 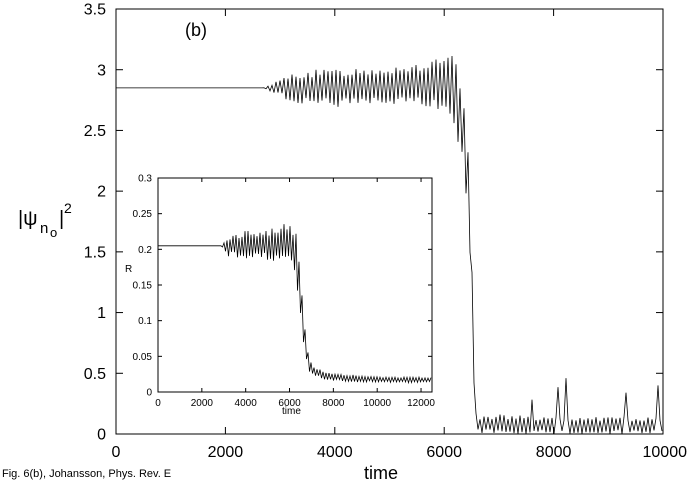 I want to click on main-y-tick-label: 1, so click(x=101, y=313).